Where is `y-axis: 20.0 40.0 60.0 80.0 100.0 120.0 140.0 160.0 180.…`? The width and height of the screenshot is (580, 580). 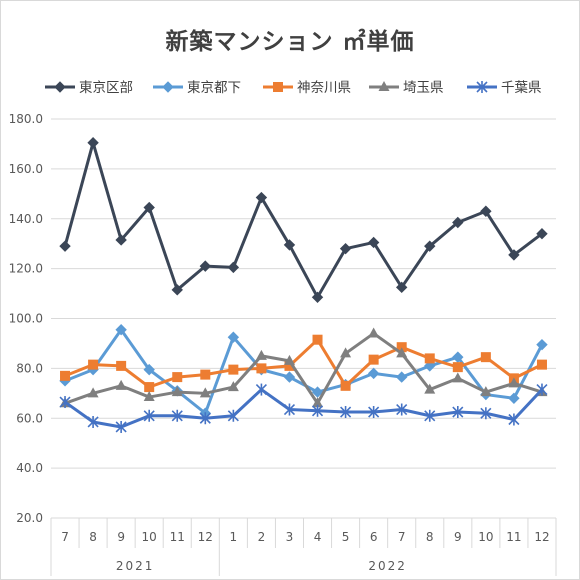 y-axis: 20.0 40.0 60.0 80.0 100.0 120.0 140.0 160.0 180.… is located at coordinates (26, 318).